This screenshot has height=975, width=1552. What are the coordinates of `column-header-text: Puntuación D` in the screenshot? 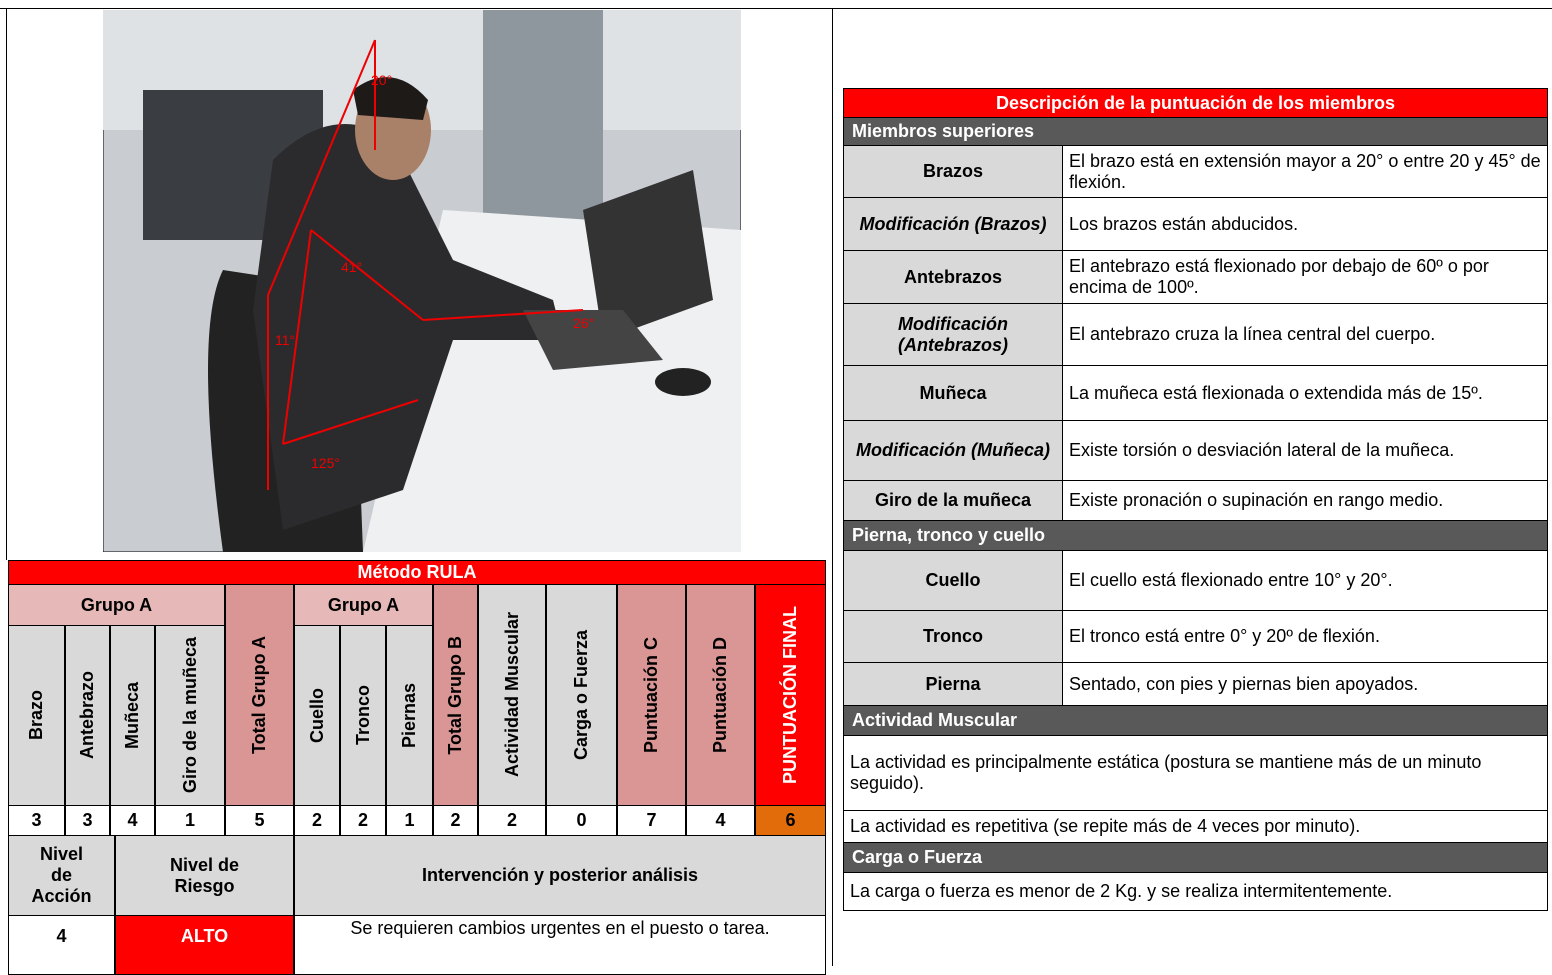 It's located at (720, 695).